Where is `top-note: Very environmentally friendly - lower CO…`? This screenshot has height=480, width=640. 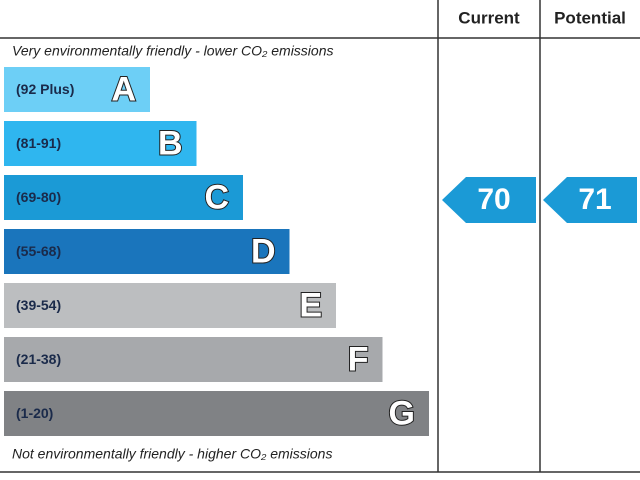 top-note: Very environmentally friendly - lower CO… is located at coordinates (172, 51).